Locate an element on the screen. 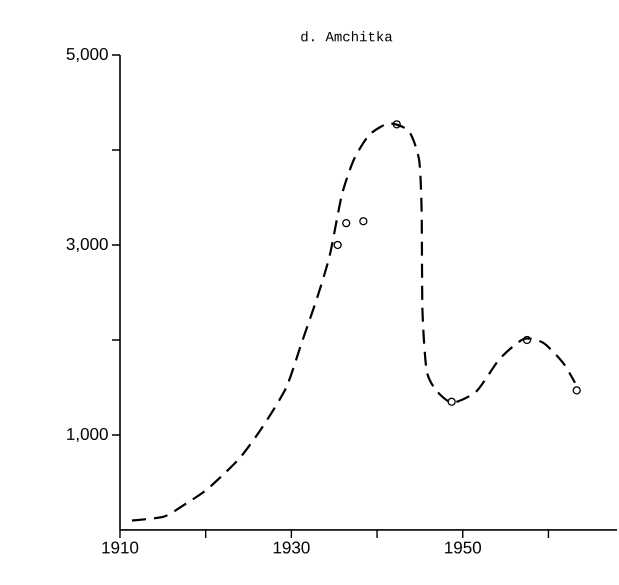  y-tick-label: 5,000 is located at coordinates (87, 55).